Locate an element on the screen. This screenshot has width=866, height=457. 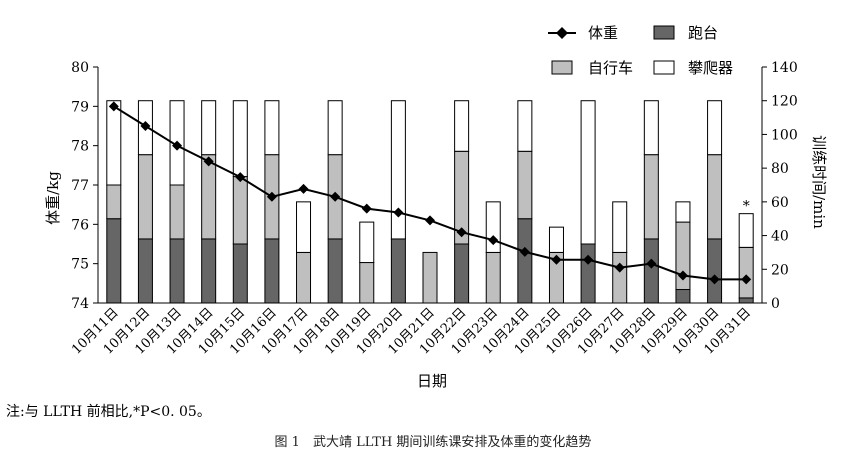
y-left-tick-label: 74 is located at coordinates (80, 304).